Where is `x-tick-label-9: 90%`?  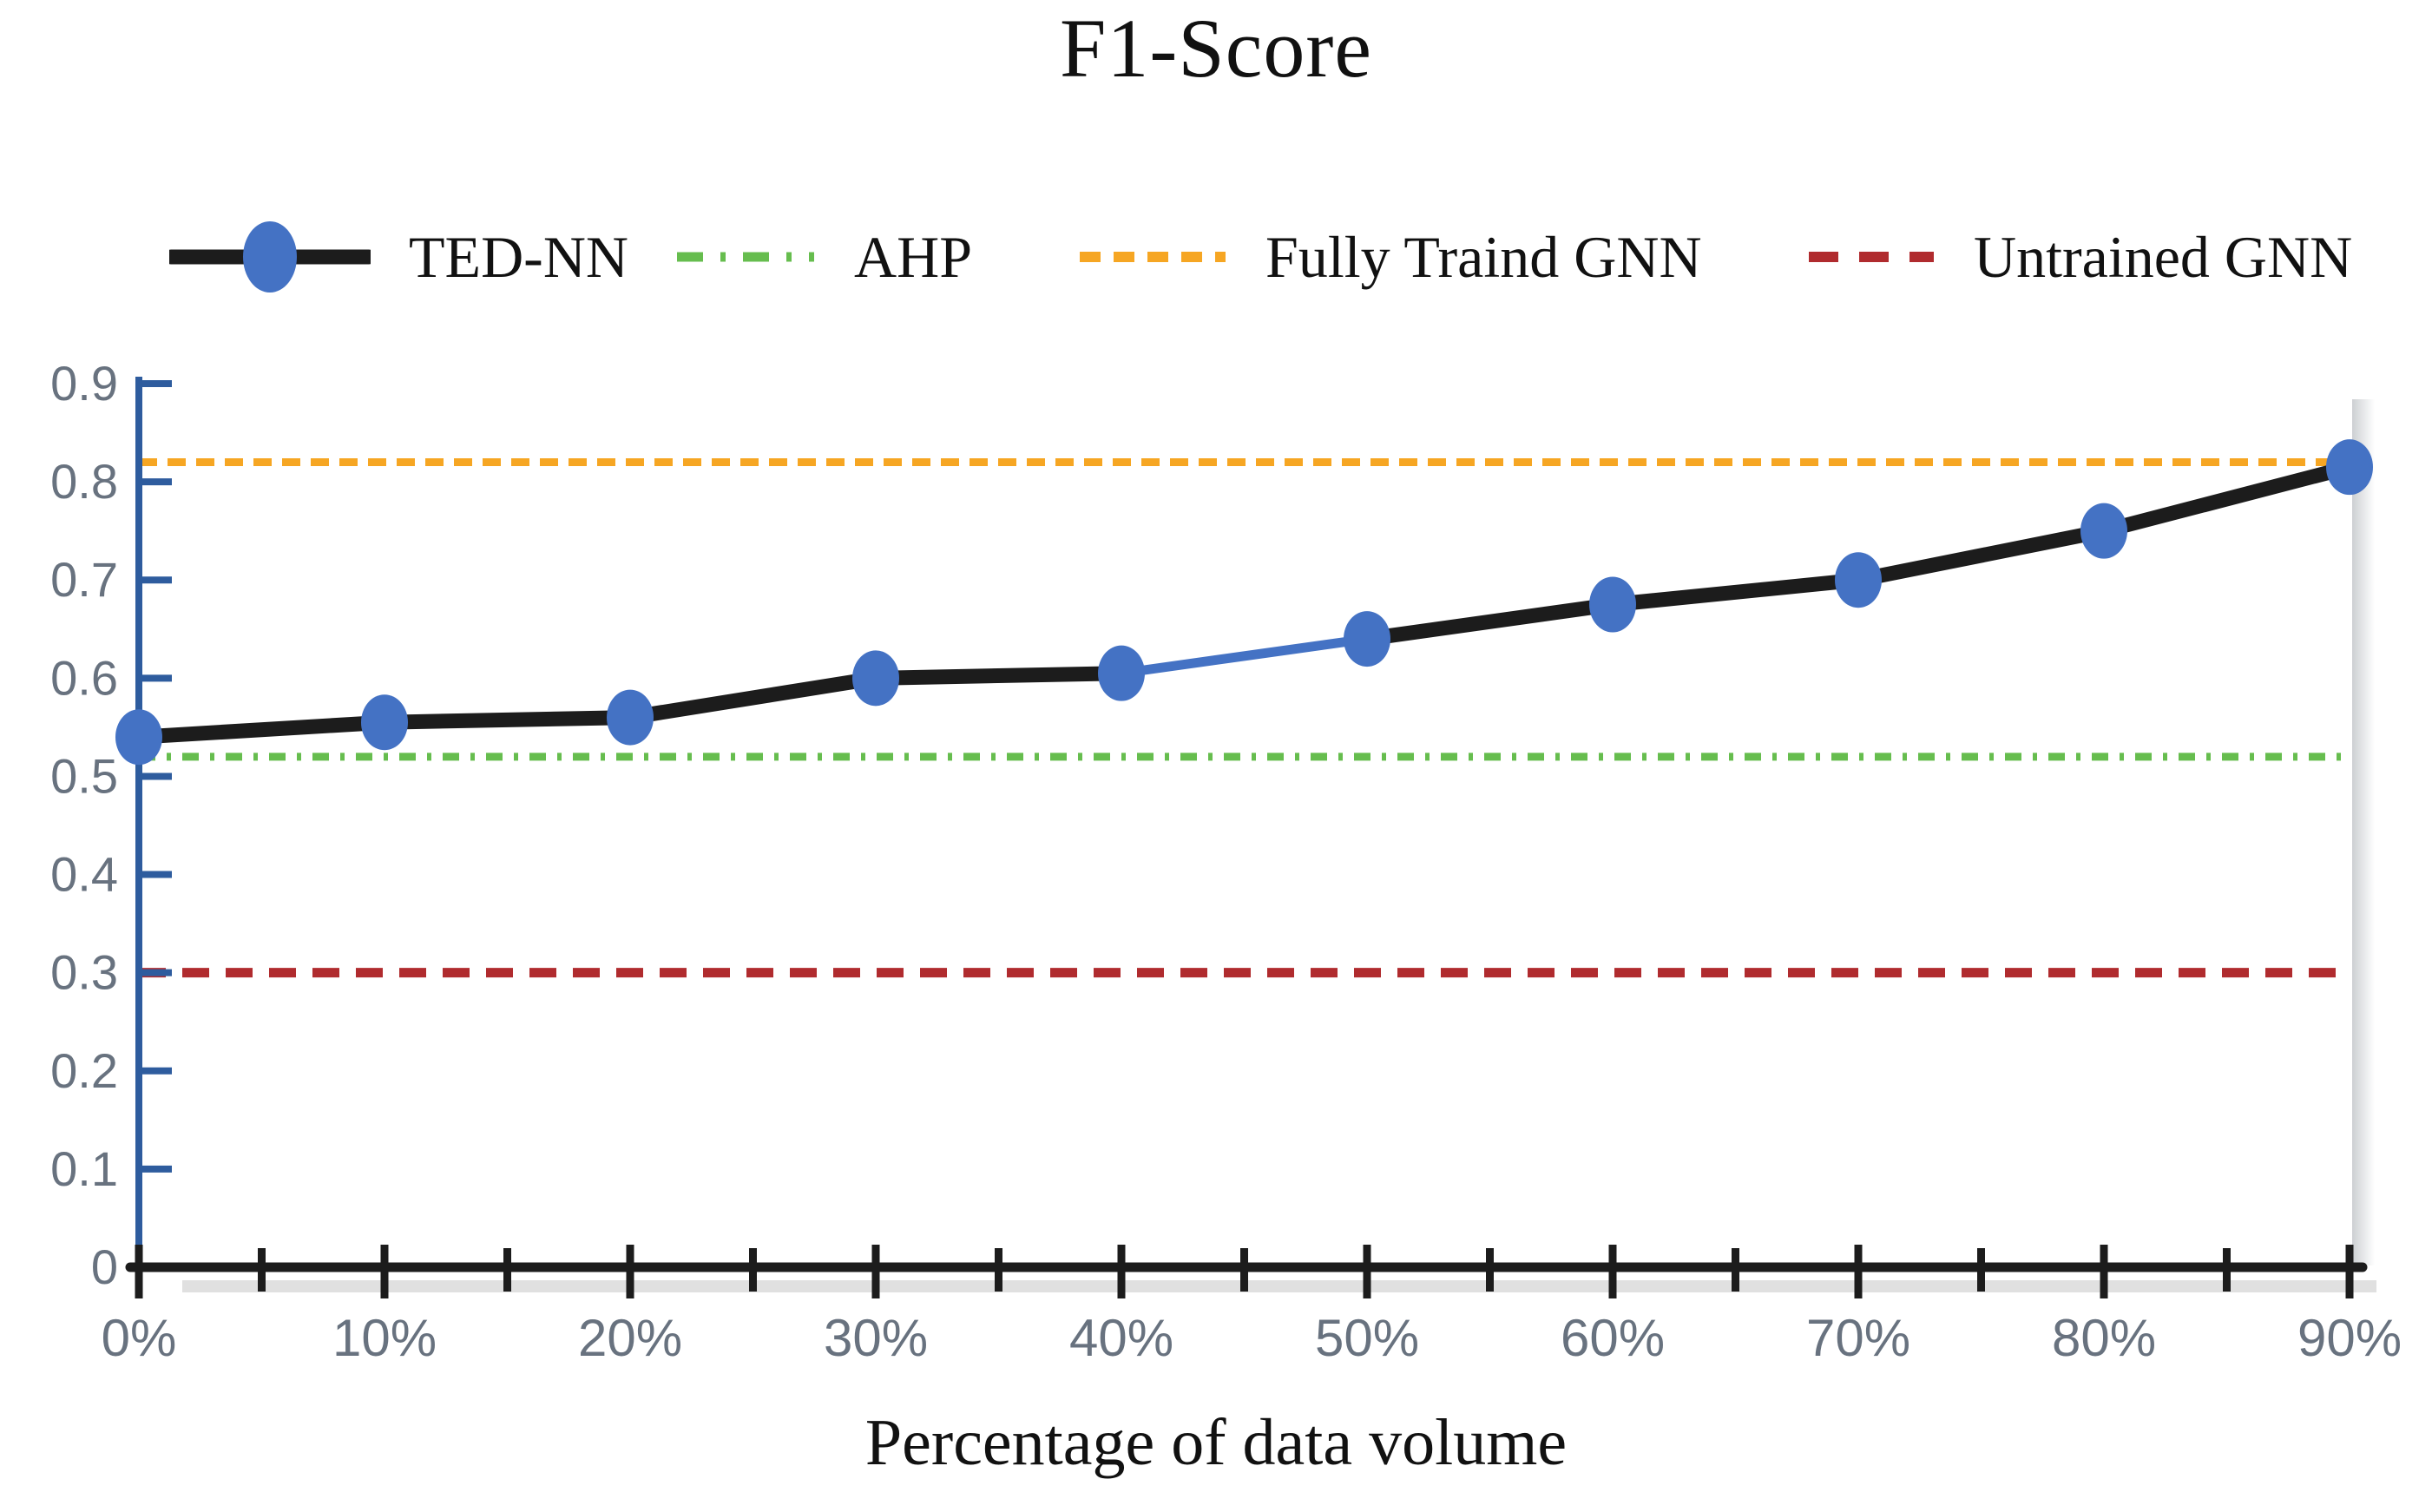 x-tick-label-9: 90% is located at coordinates (2350, 1338).